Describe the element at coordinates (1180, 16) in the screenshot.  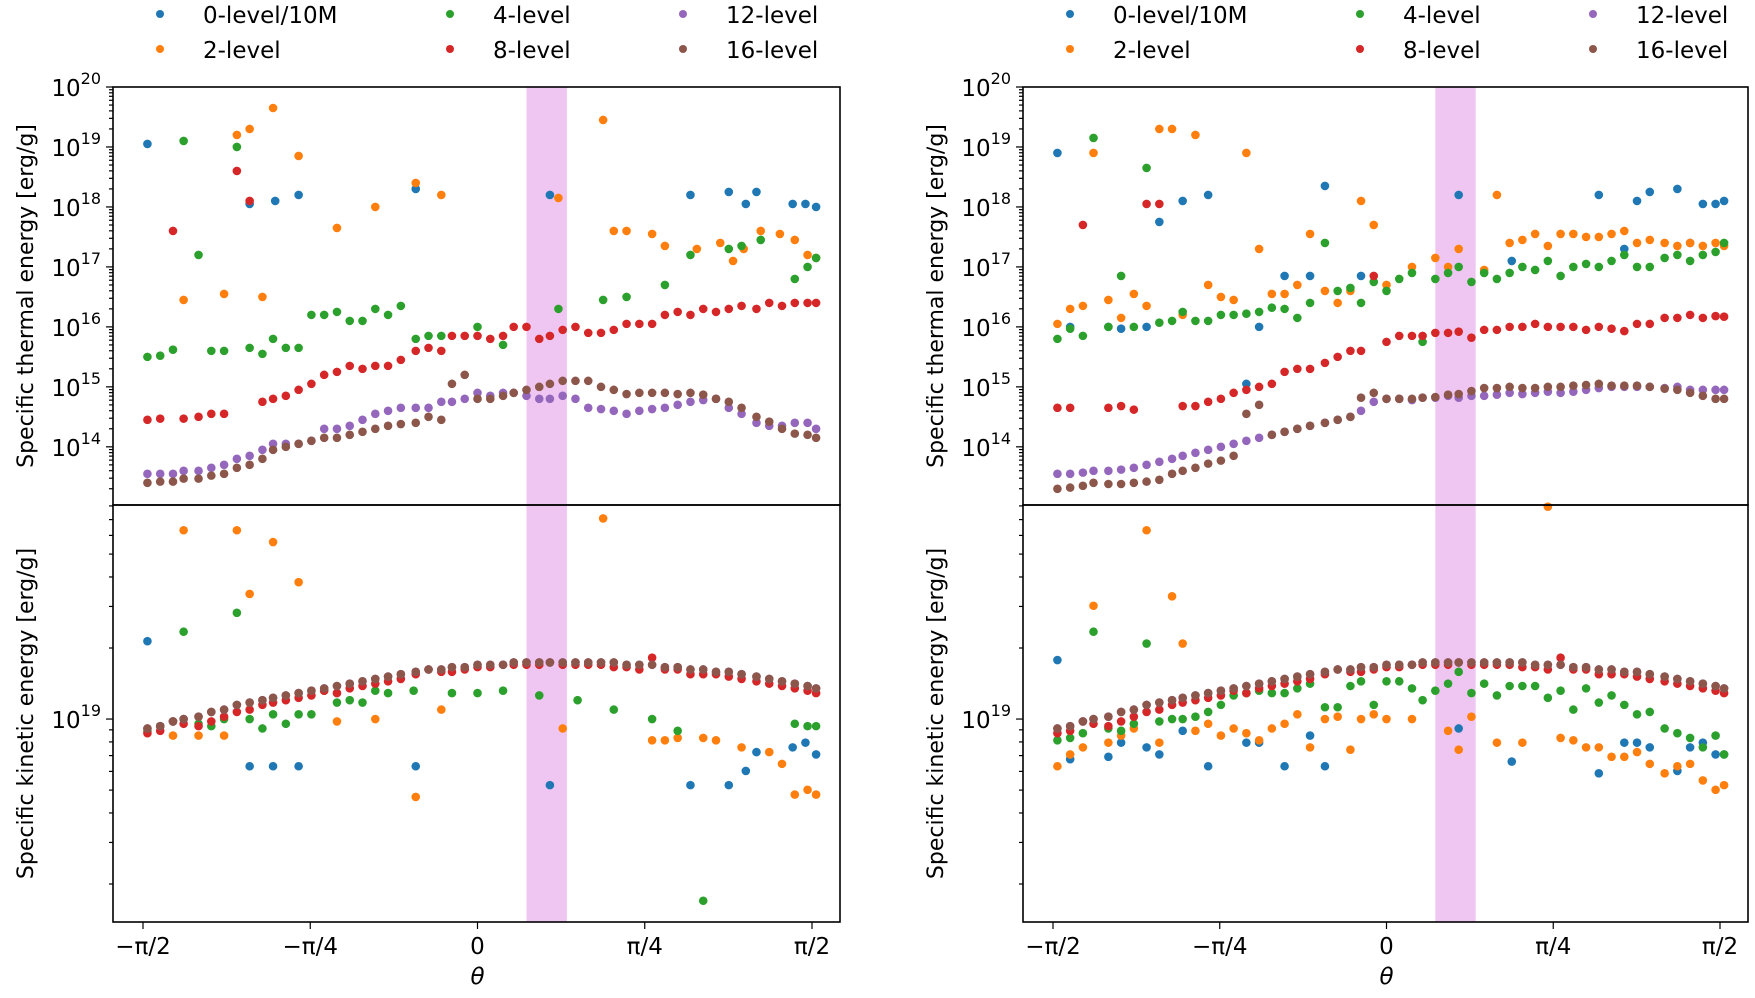
I see `legend-label: 0-level/10M` at that location.